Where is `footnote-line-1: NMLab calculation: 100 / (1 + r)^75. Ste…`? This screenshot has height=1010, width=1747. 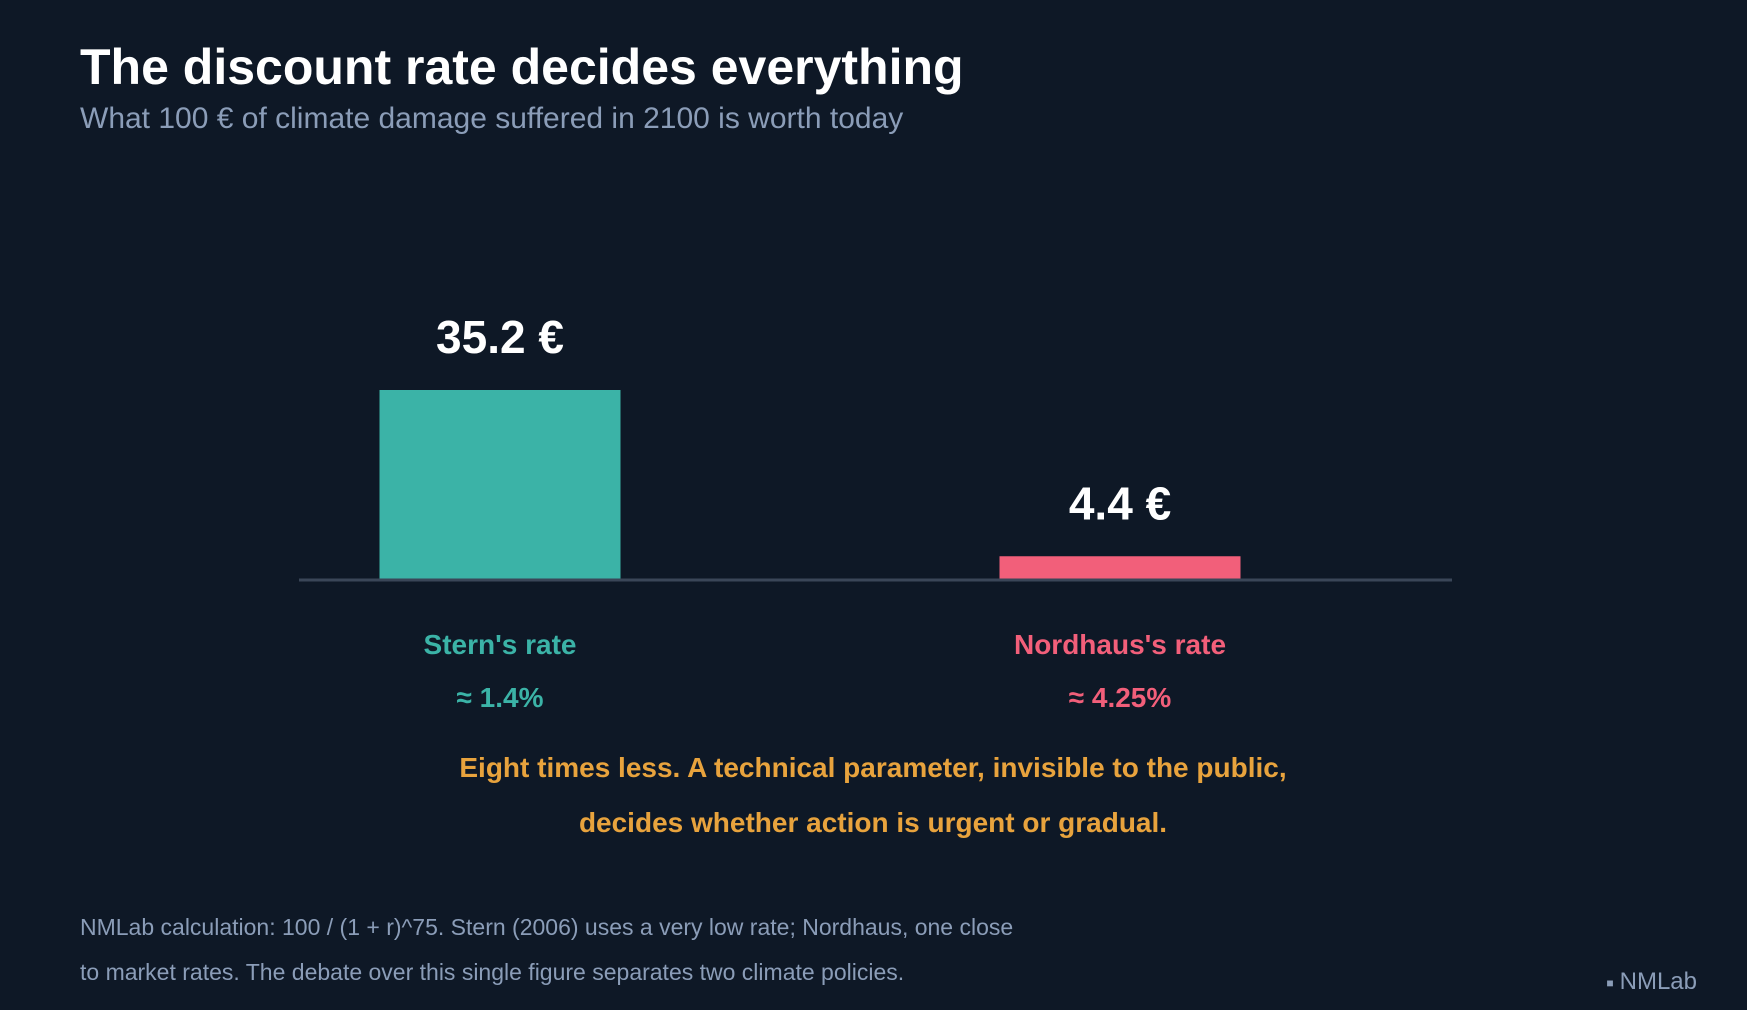 footnote-line-1: NMLab calculation: 100 / (1 + r)^75. Ste… is located at coordinates (547, 927).